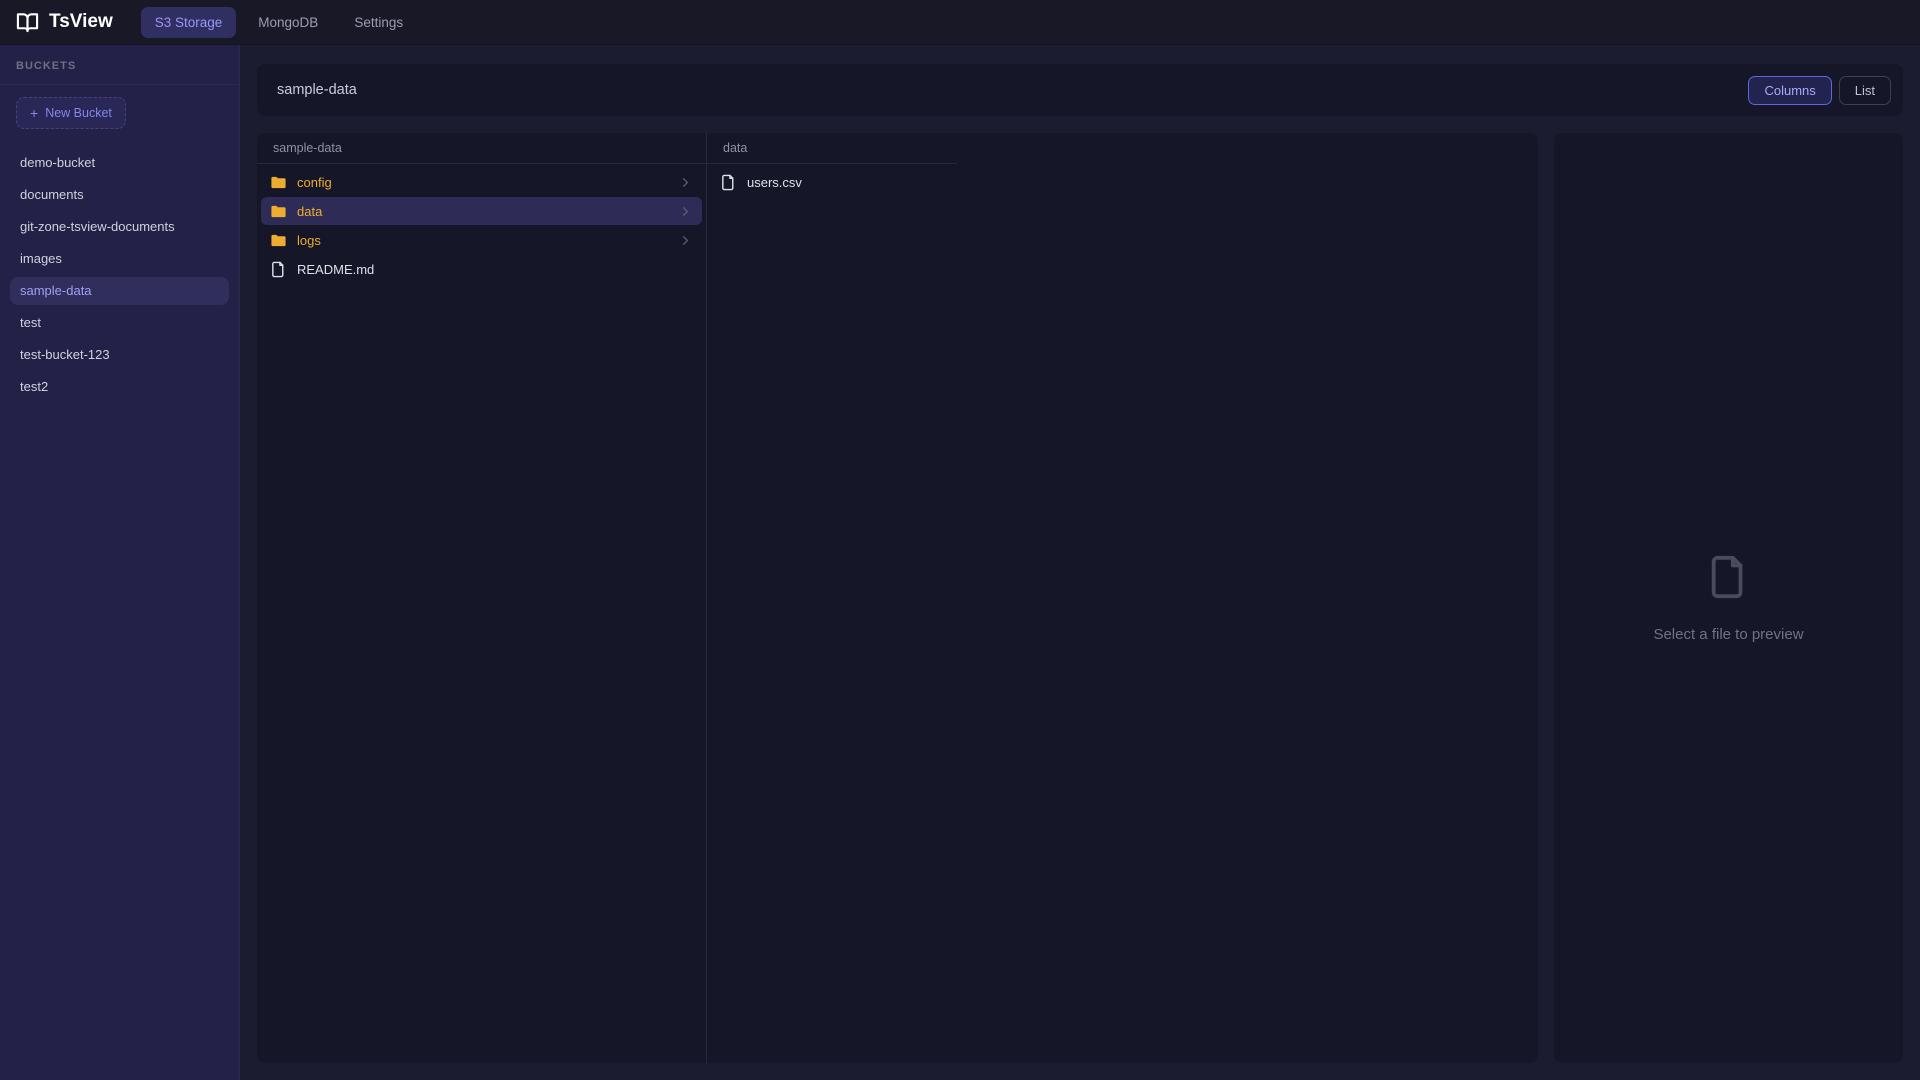 The width and height of the screenshot is (1920, 1080). What do you see at coordinates (481, 269) in the screenshot?
I see `entry-readme-md: README.md` at bounding box center [481, 269].